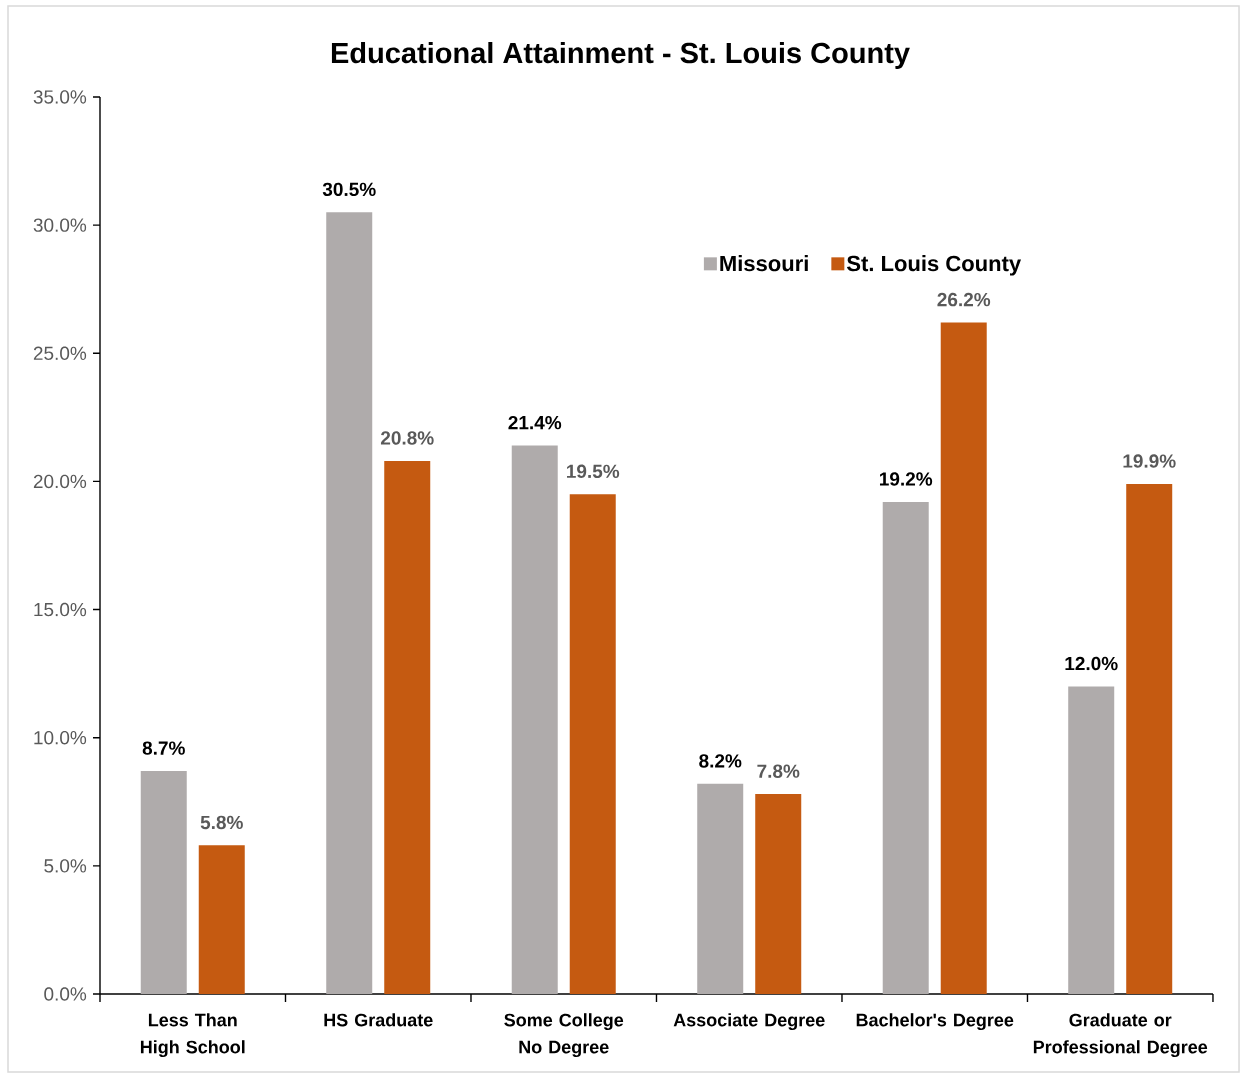 This screenshot has height=1076, width=1244. What do you see at coordinates (934, 265) in the screenshot?
I see `legend-label: St. Louis County` at bounding box center [934, 265].